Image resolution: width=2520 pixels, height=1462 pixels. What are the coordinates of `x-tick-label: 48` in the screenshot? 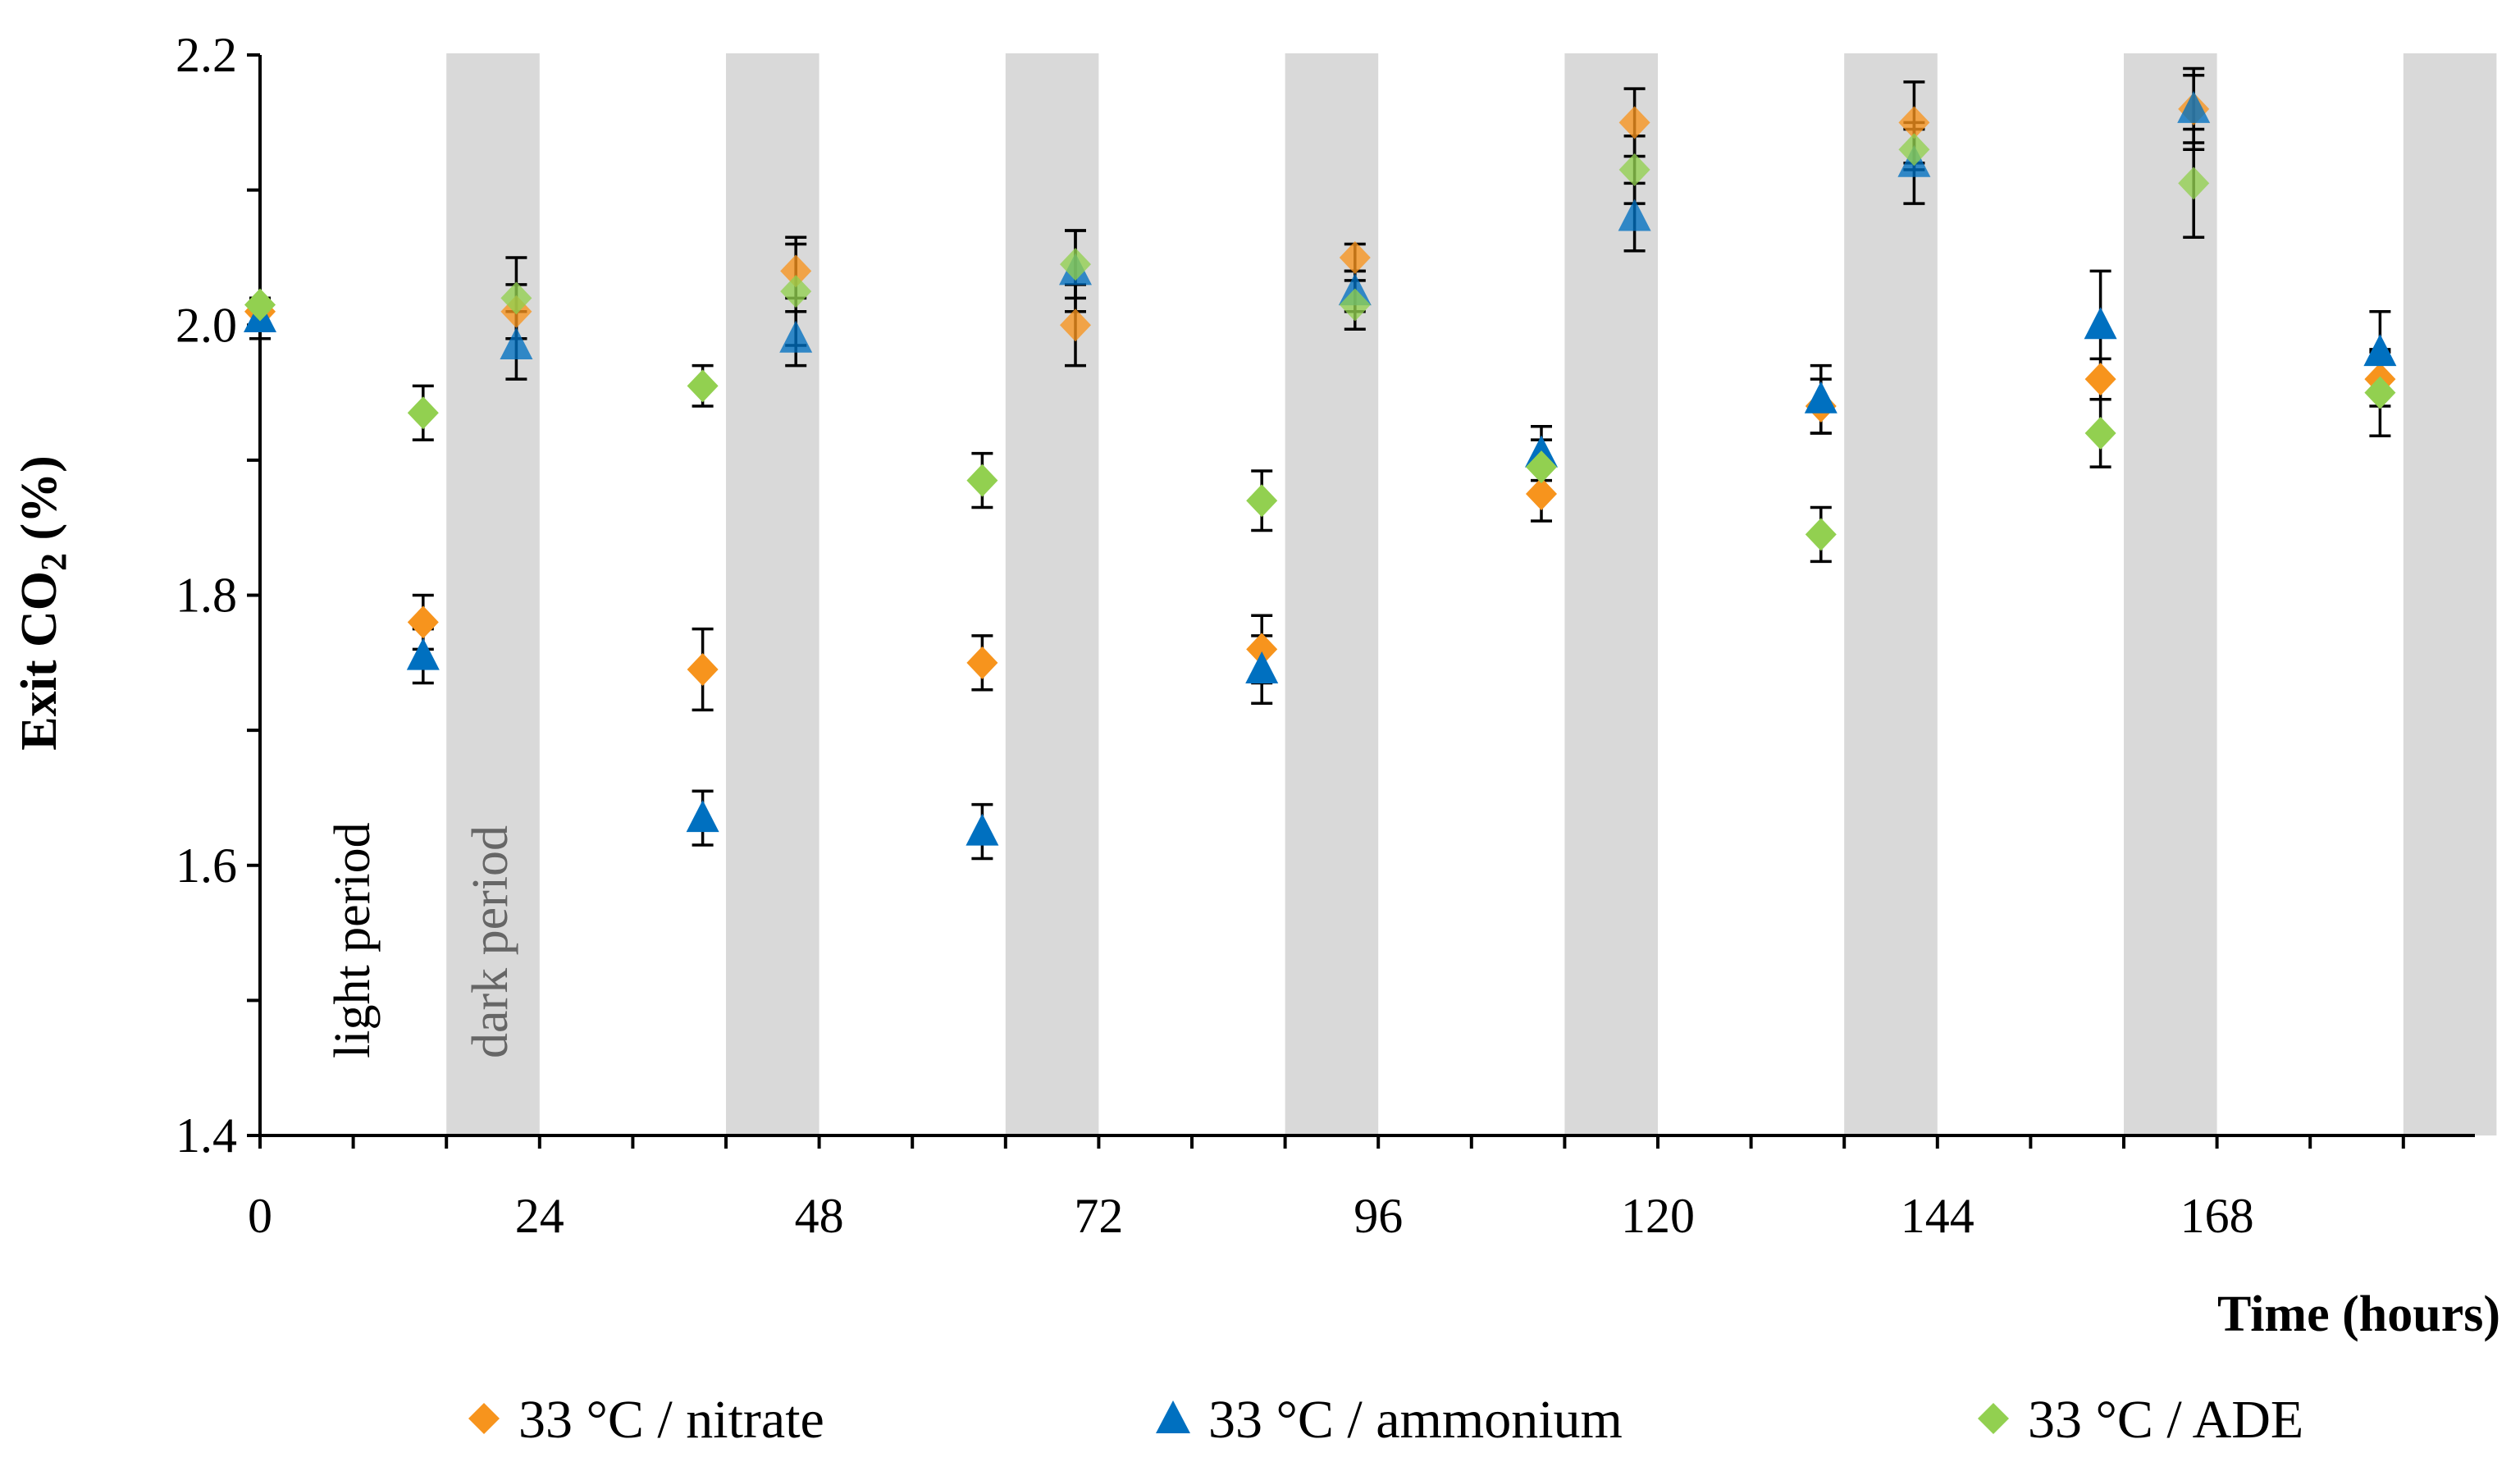 It's located at (820, 1216).